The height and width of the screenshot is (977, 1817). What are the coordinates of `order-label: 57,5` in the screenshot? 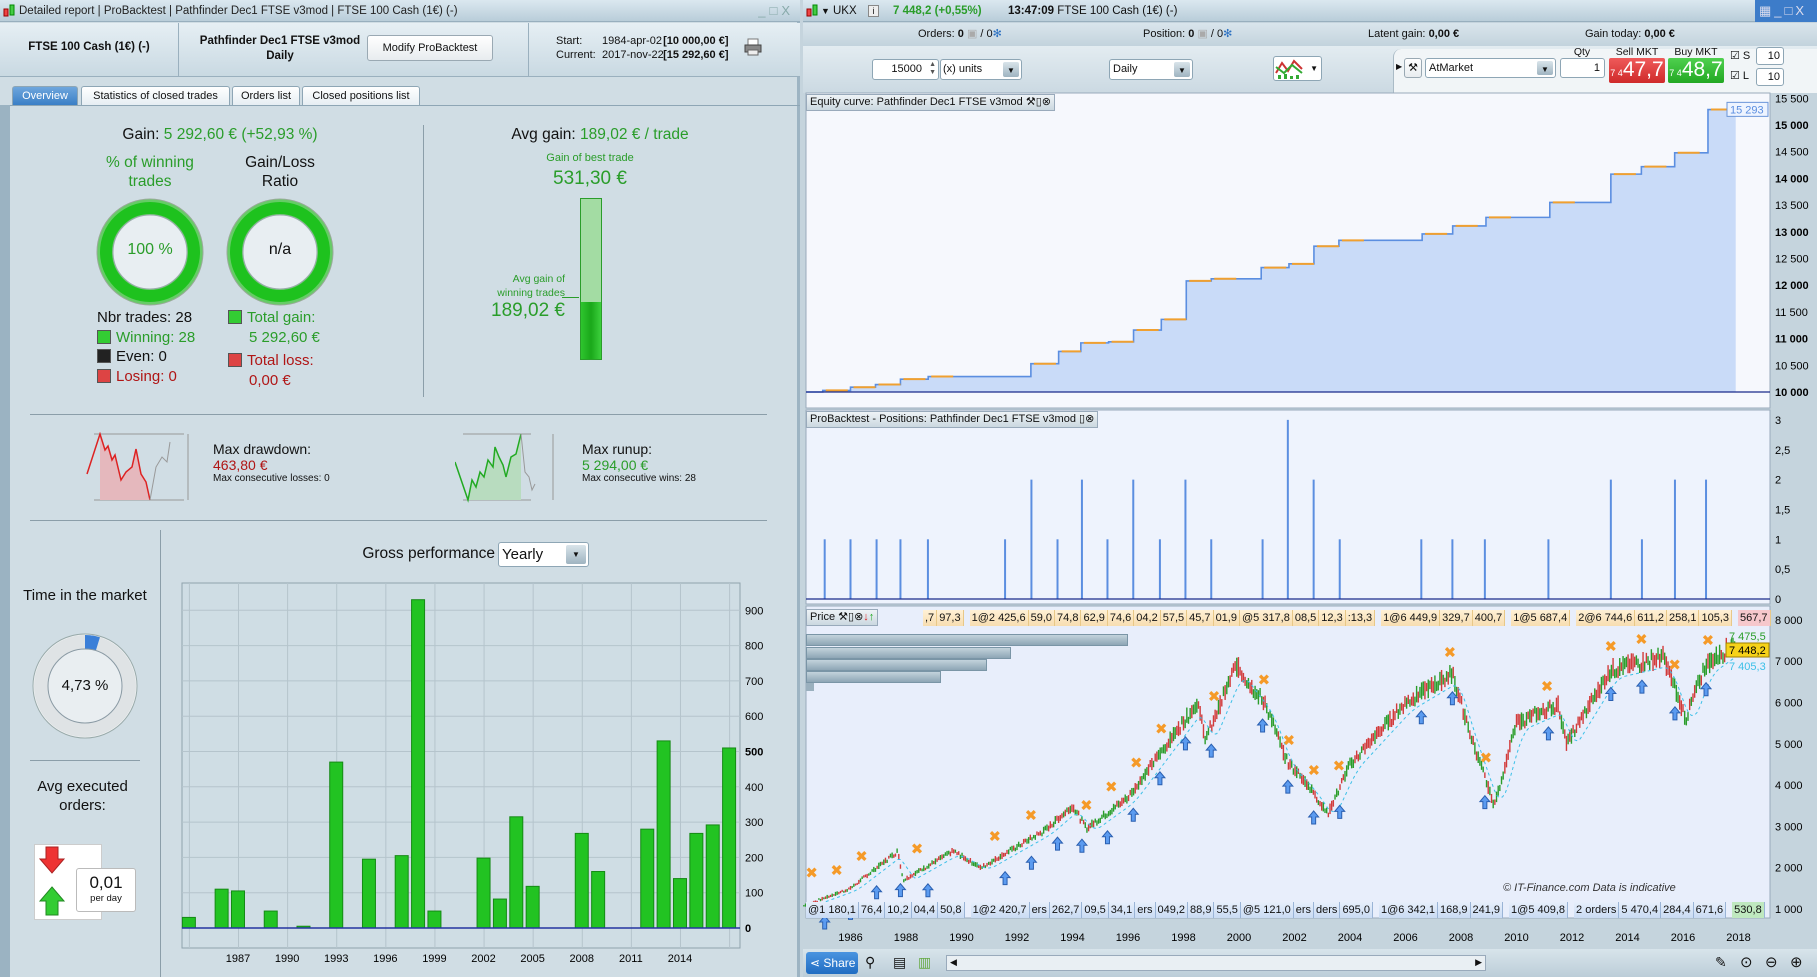 It's located at (1174, 618).